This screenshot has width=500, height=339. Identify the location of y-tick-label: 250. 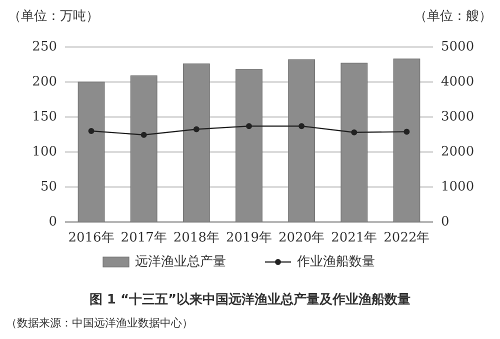
(44, 47).